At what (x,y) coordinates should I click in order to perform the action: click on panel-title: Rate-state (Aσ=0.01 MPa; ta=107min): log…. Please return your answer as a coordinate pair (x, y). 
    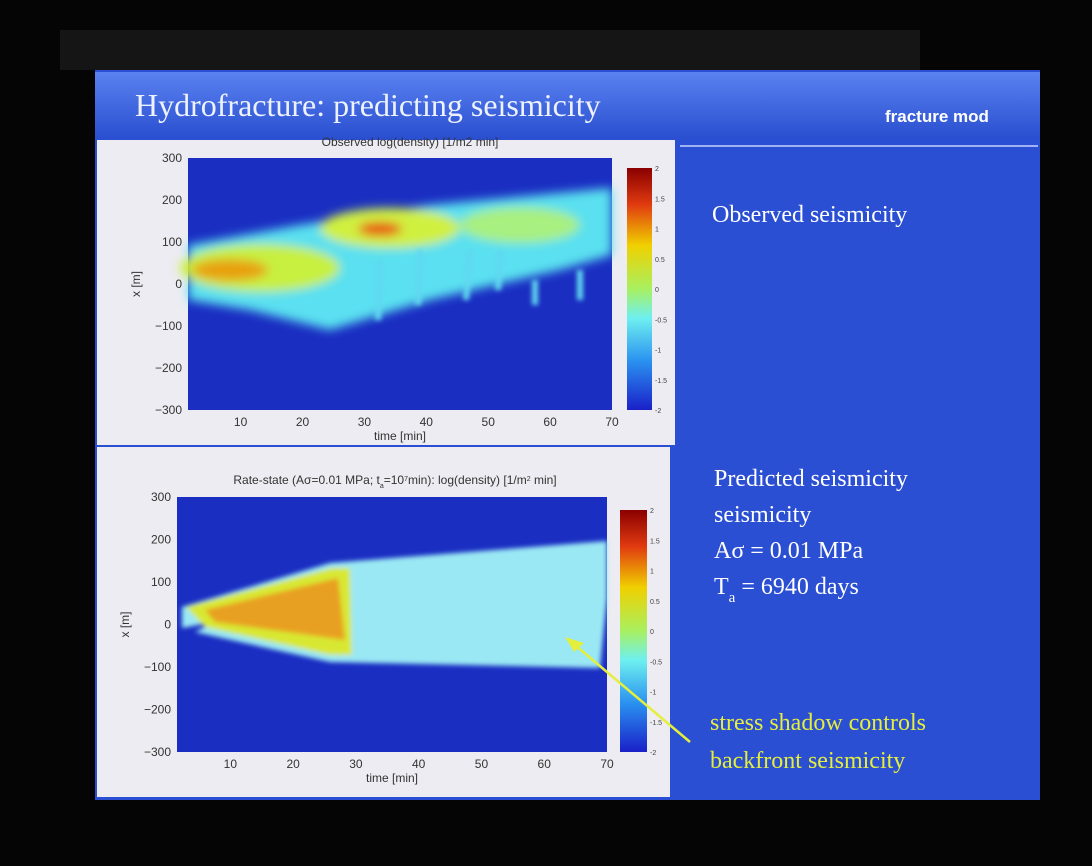
    Looking at the image, I should click on (394, 481).